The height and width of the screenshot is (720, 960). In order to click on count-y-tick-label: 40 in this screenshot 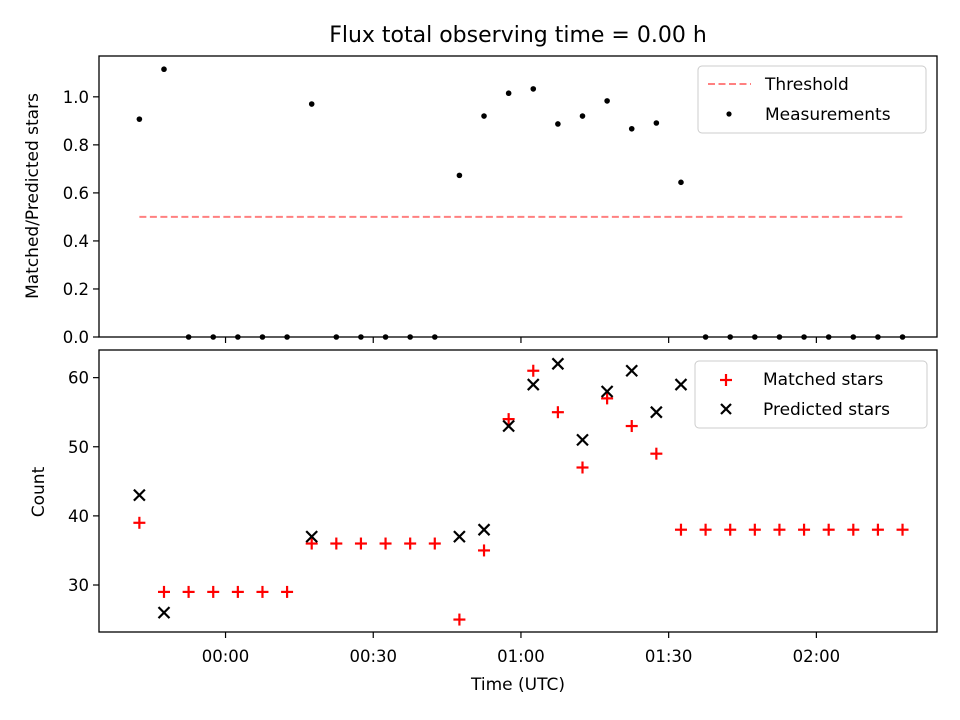, I will do `click(78, 516)`.